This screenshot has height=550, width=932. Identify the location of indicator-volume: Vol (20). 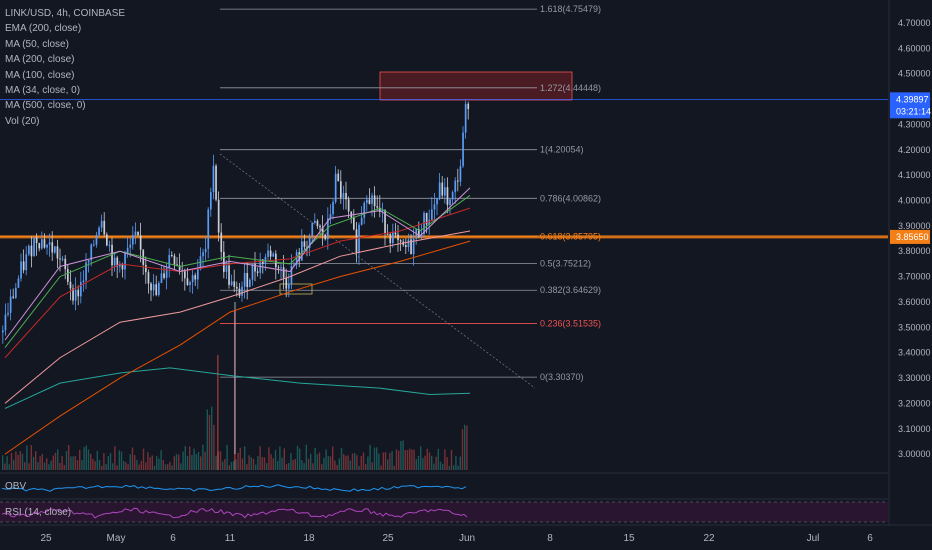
(22, 121).